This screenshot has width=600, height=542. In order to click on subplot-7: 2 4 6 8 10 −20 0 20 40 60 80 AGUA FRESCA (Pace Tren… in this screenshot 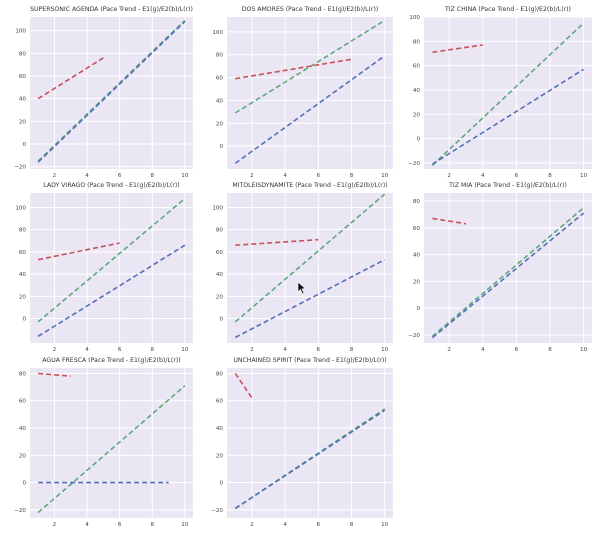, I will do `click(103, 442)`.